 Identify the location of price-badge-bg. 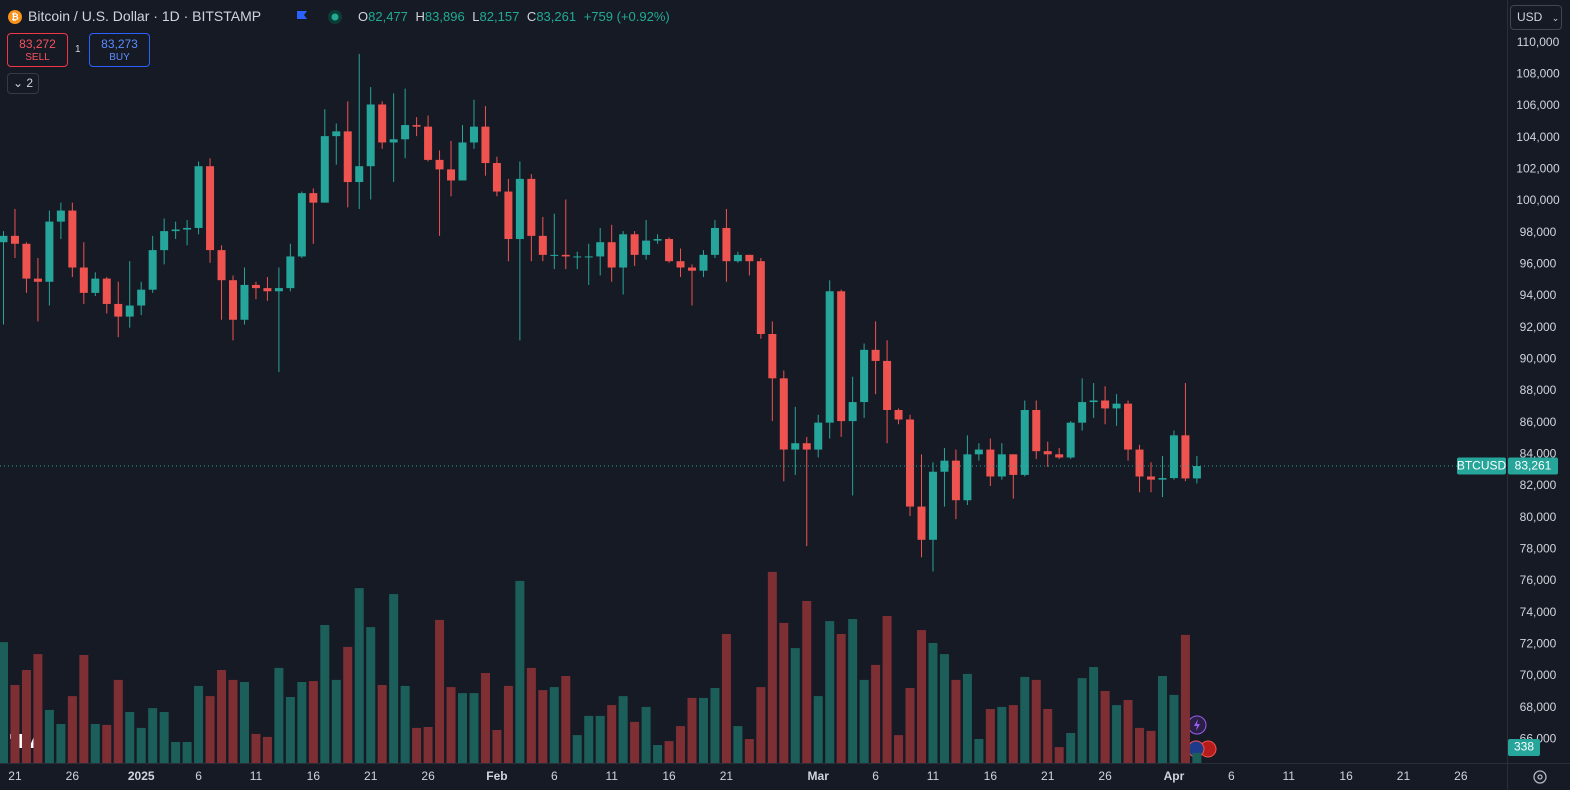
(1533, 466).